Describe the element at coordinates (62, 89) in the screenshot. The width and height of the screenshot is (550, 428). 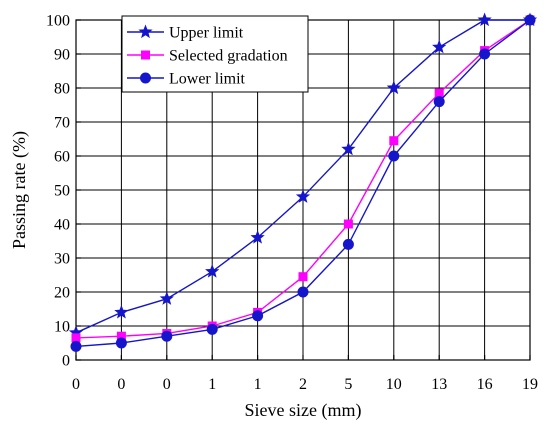
I see `y-tick-label: 80` at that location.